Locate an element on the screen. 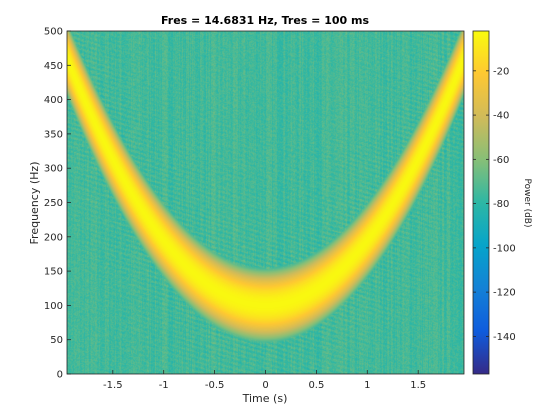 This screenshot has width=560, height=420. colorbar-tick-label: -40 is located at coordinates (501, 116).